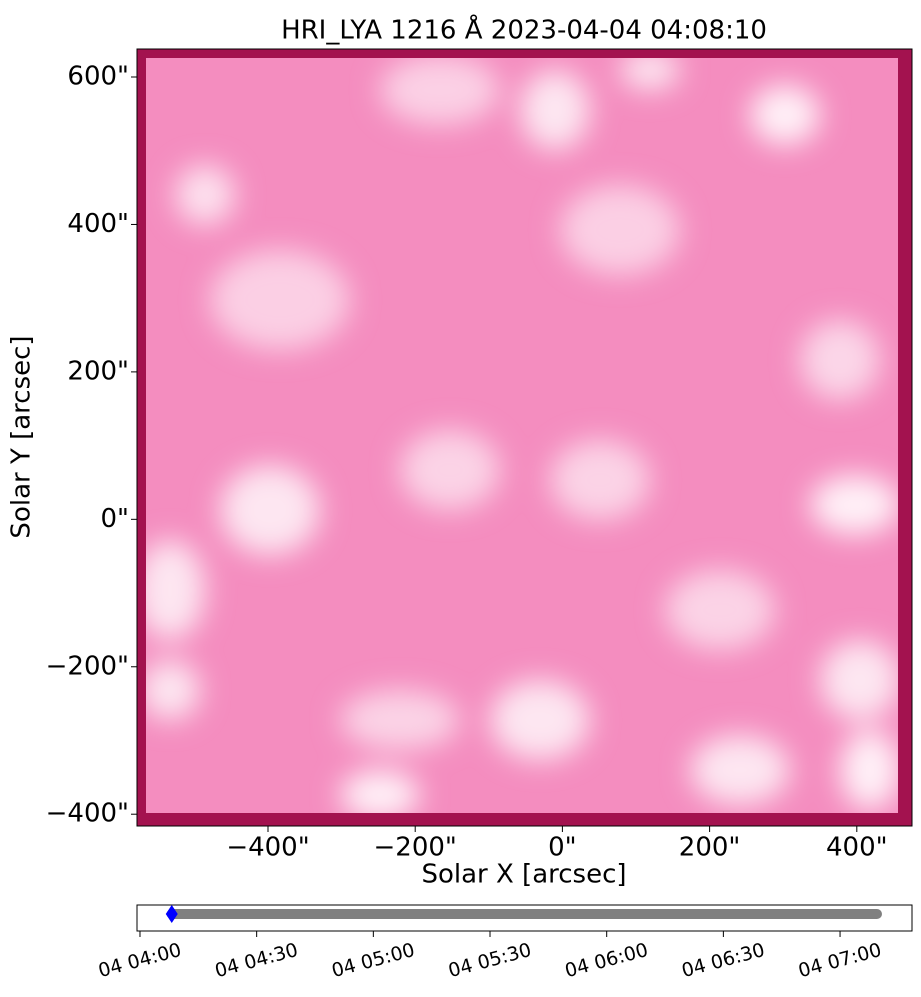  I want to click on x-tick-label: 04 07:00, so click(840, 960).